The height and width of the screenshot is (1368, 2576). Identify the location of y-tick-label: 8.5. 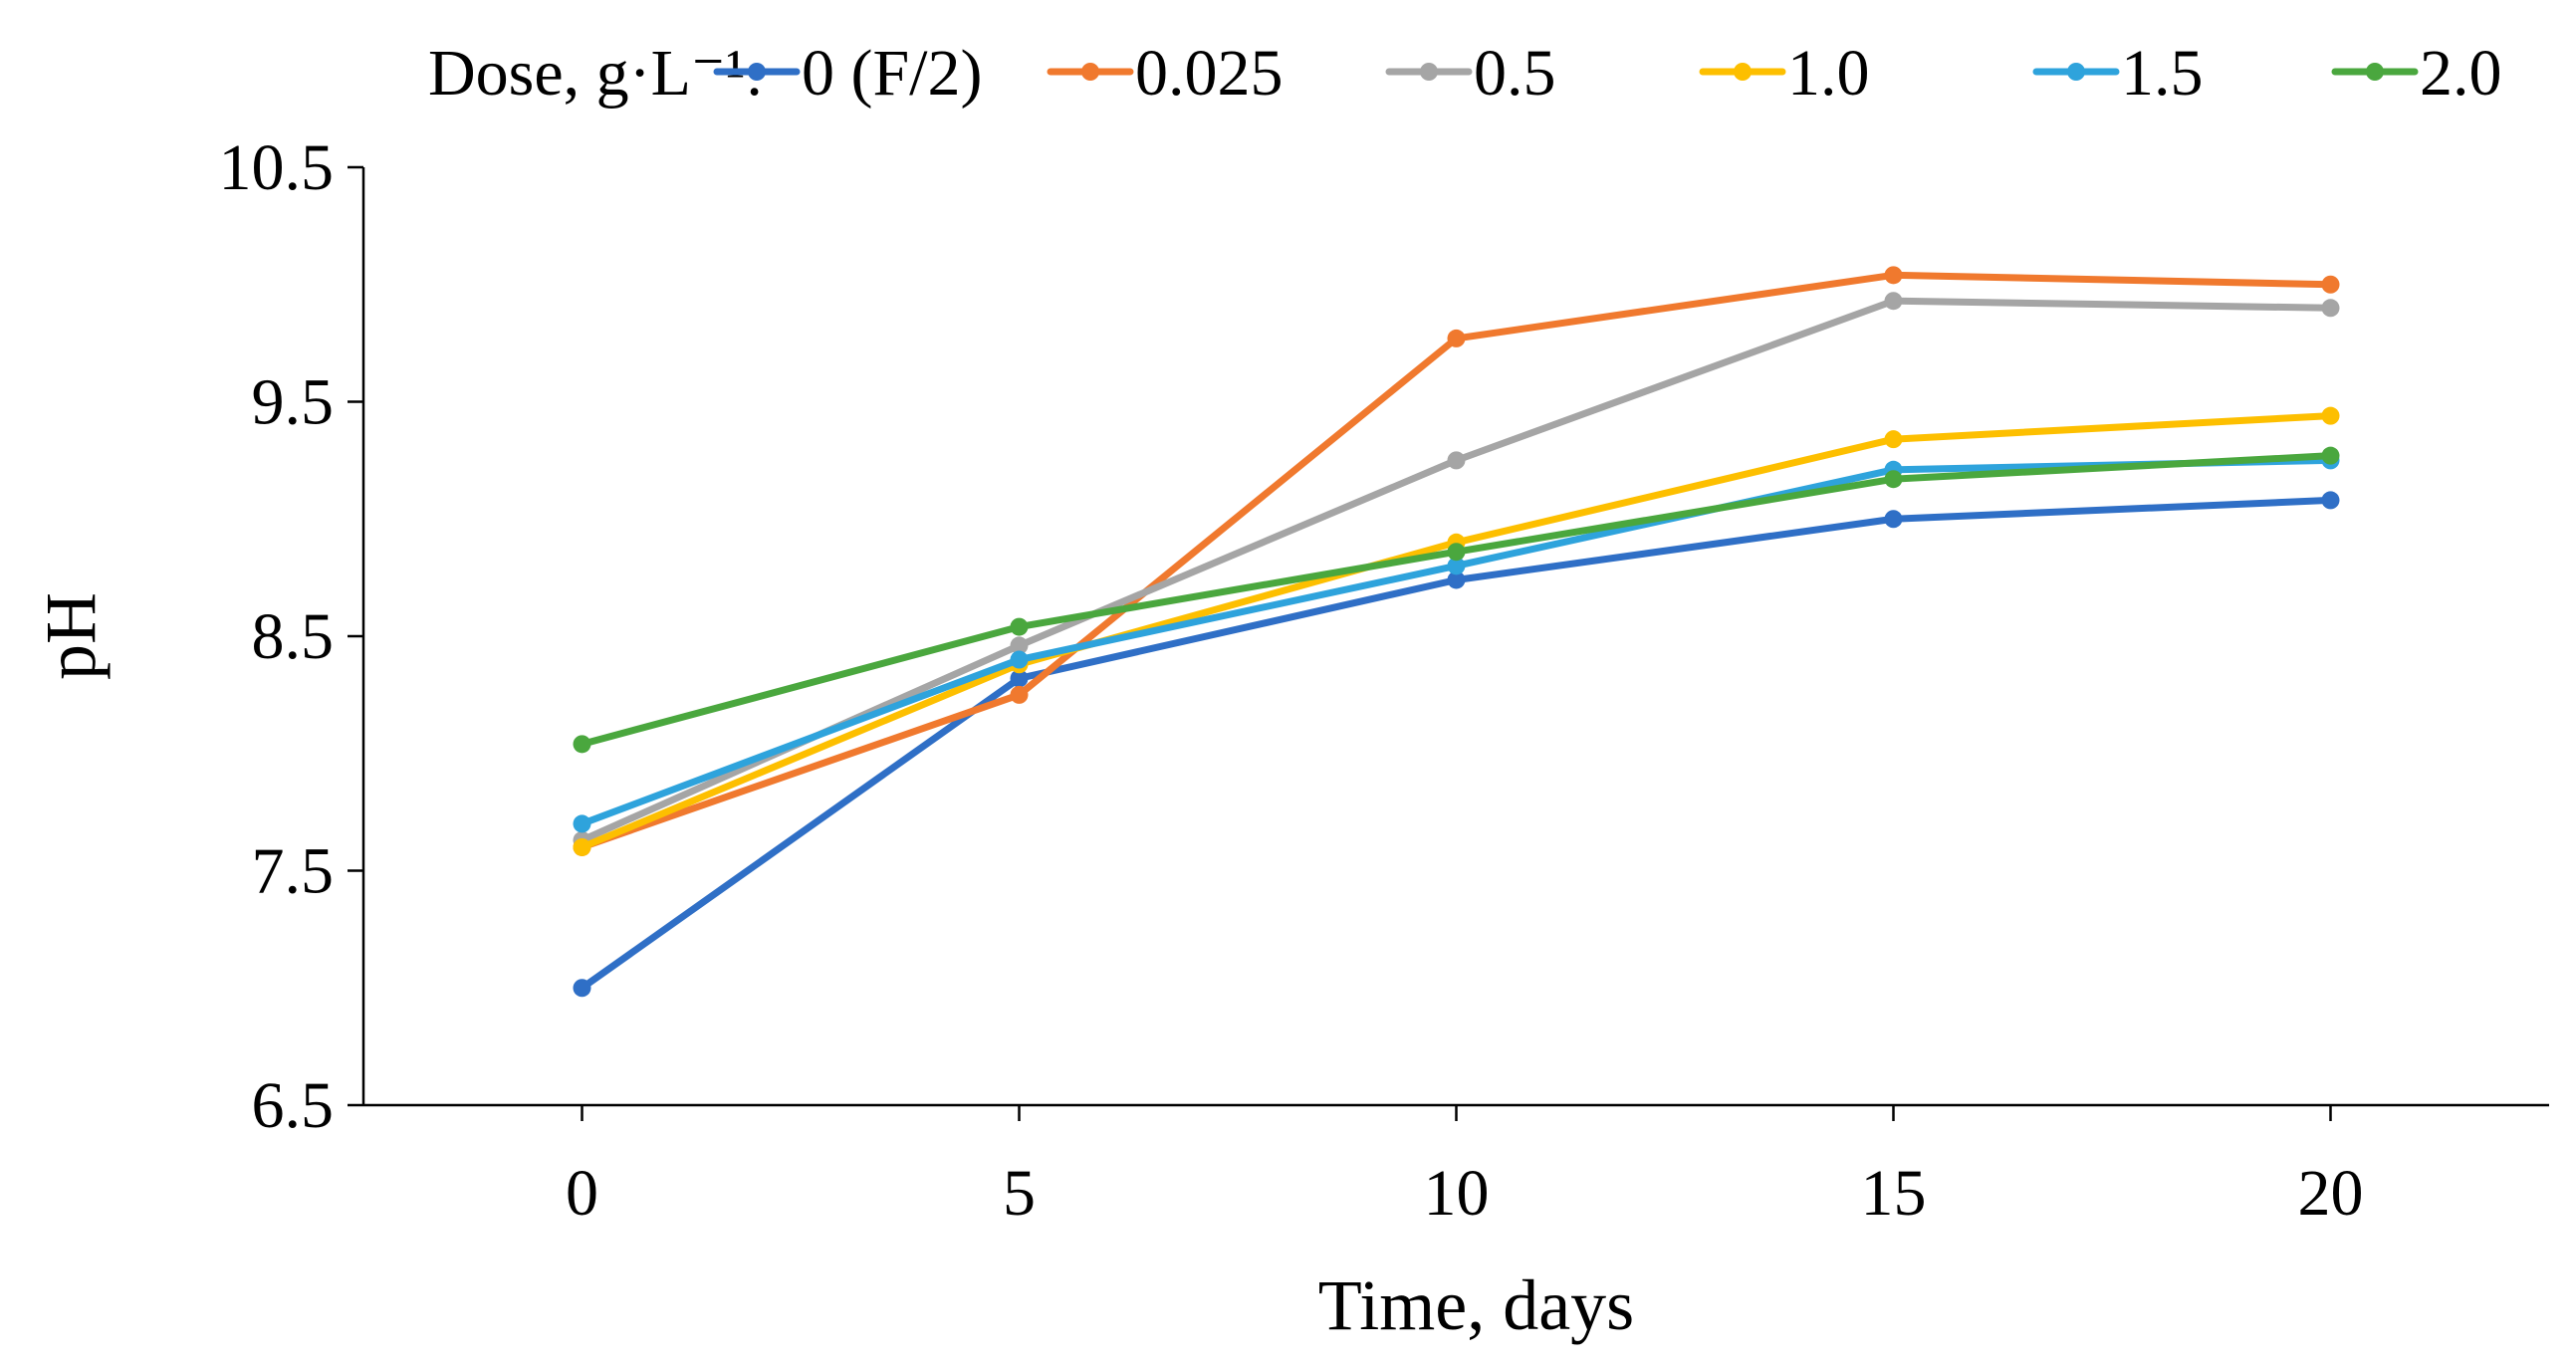
(293, 636).